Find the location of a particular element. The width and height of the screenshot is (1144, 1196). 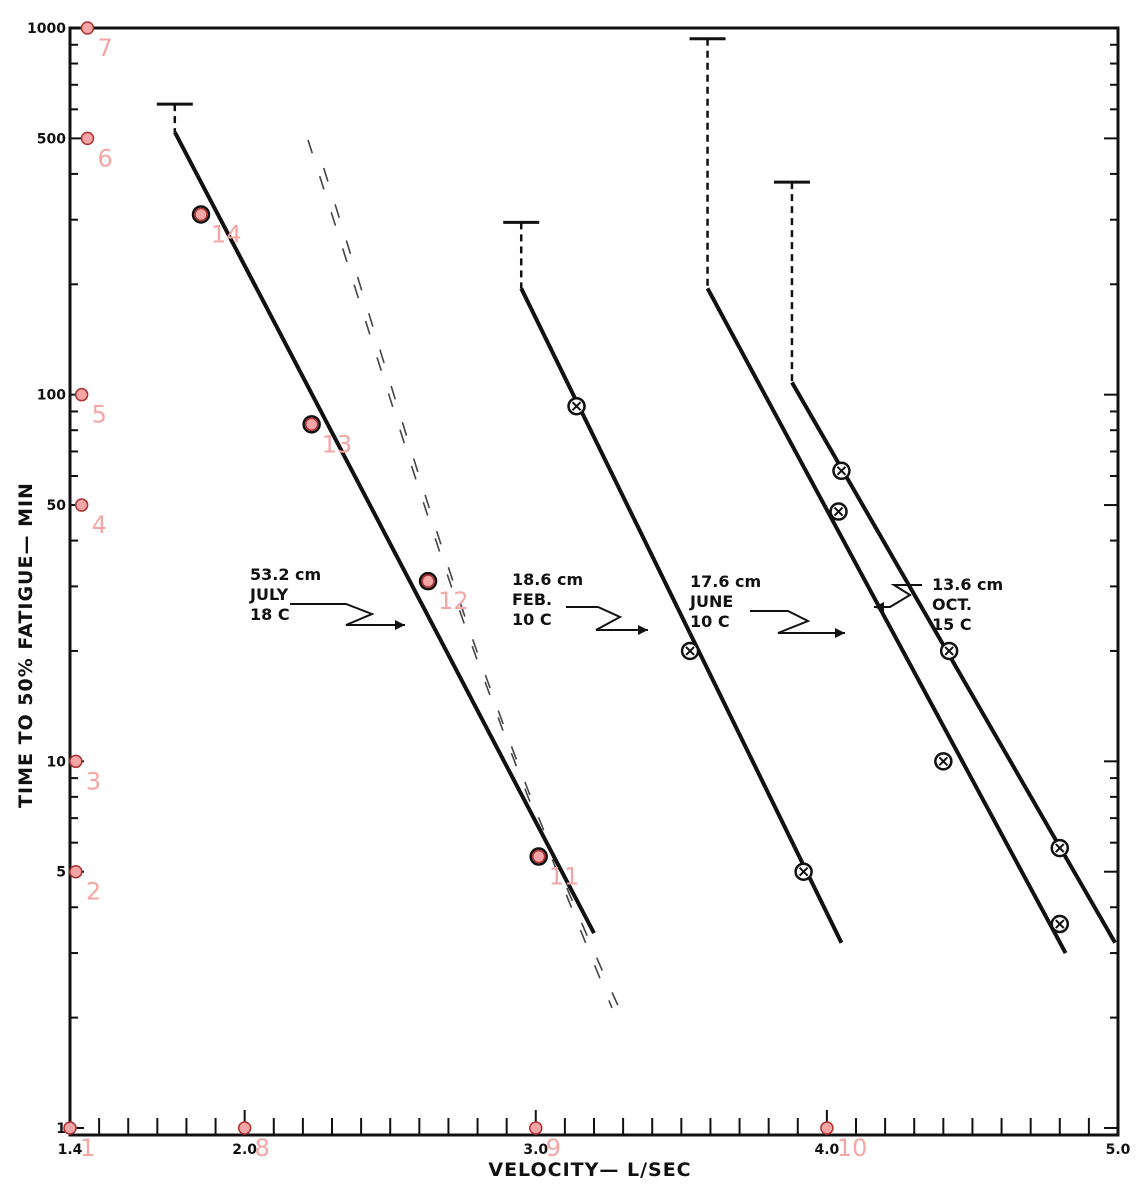

y-tick-label: 500 is located at coordinates (51, 139).